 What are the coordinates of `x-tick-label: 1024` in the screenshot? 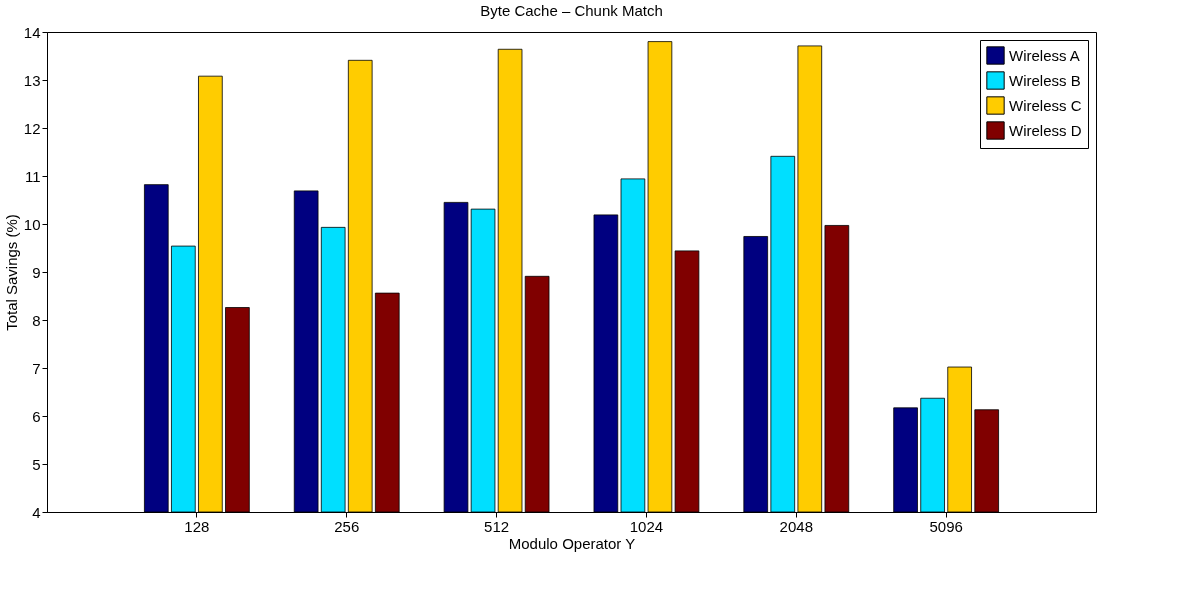 It's located at (646, 526).